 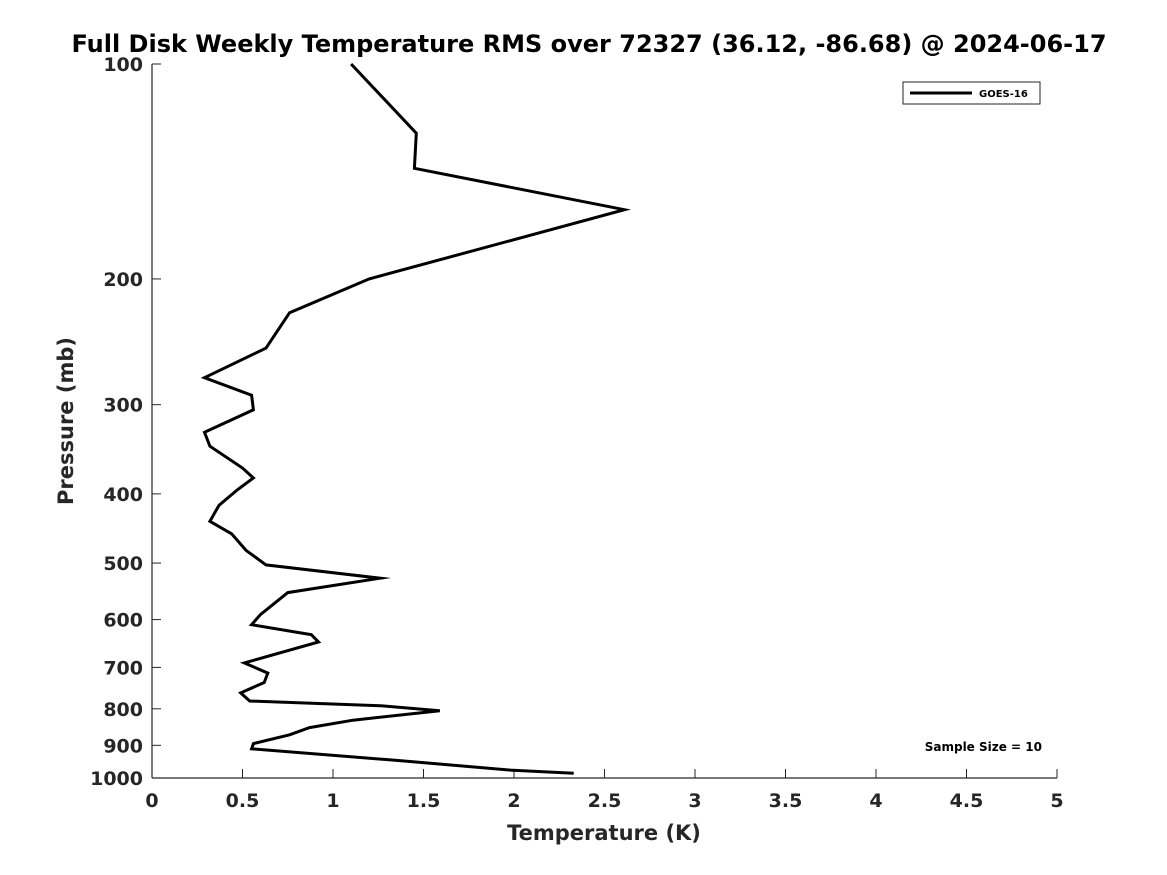 What do you see at coordinates (513, 801) in the screenshot?
I see `x-tick-label: 2` at bounding box center [513, 801].